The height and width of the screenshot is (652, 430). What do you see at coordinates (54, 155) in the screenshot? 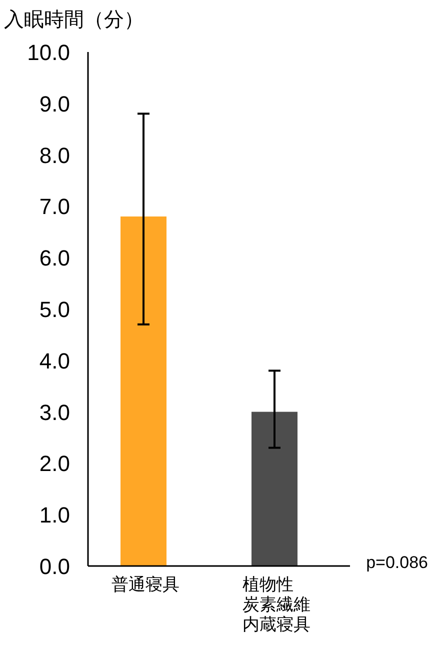
I see `y-tick-label: 8.0` at bounding box center [54, 155].